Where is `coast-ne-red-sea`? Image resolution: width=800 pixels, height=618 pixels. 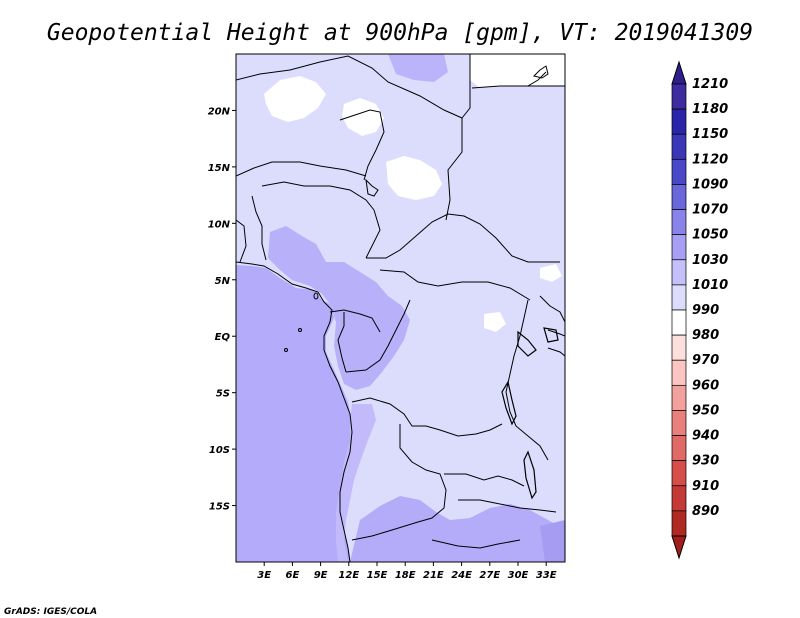
coast-ne-red-sea is located at coordinates (537, 79).